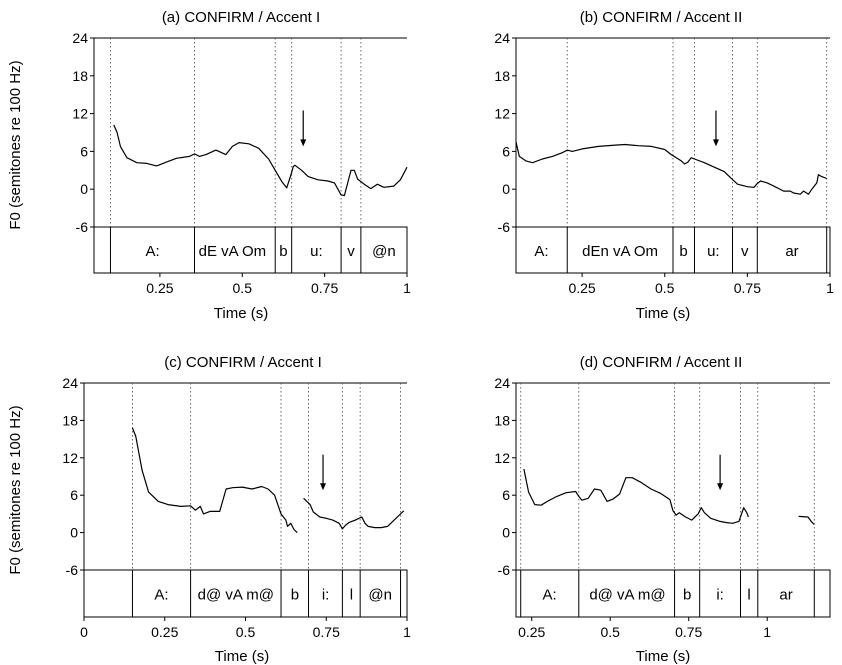 The height and width of the screenshot is (665, 842). What do you see at coordinates (620, 251) in the screenshot?
I see `segment-label: dEn vA Om` at bounding box center [620, 251].